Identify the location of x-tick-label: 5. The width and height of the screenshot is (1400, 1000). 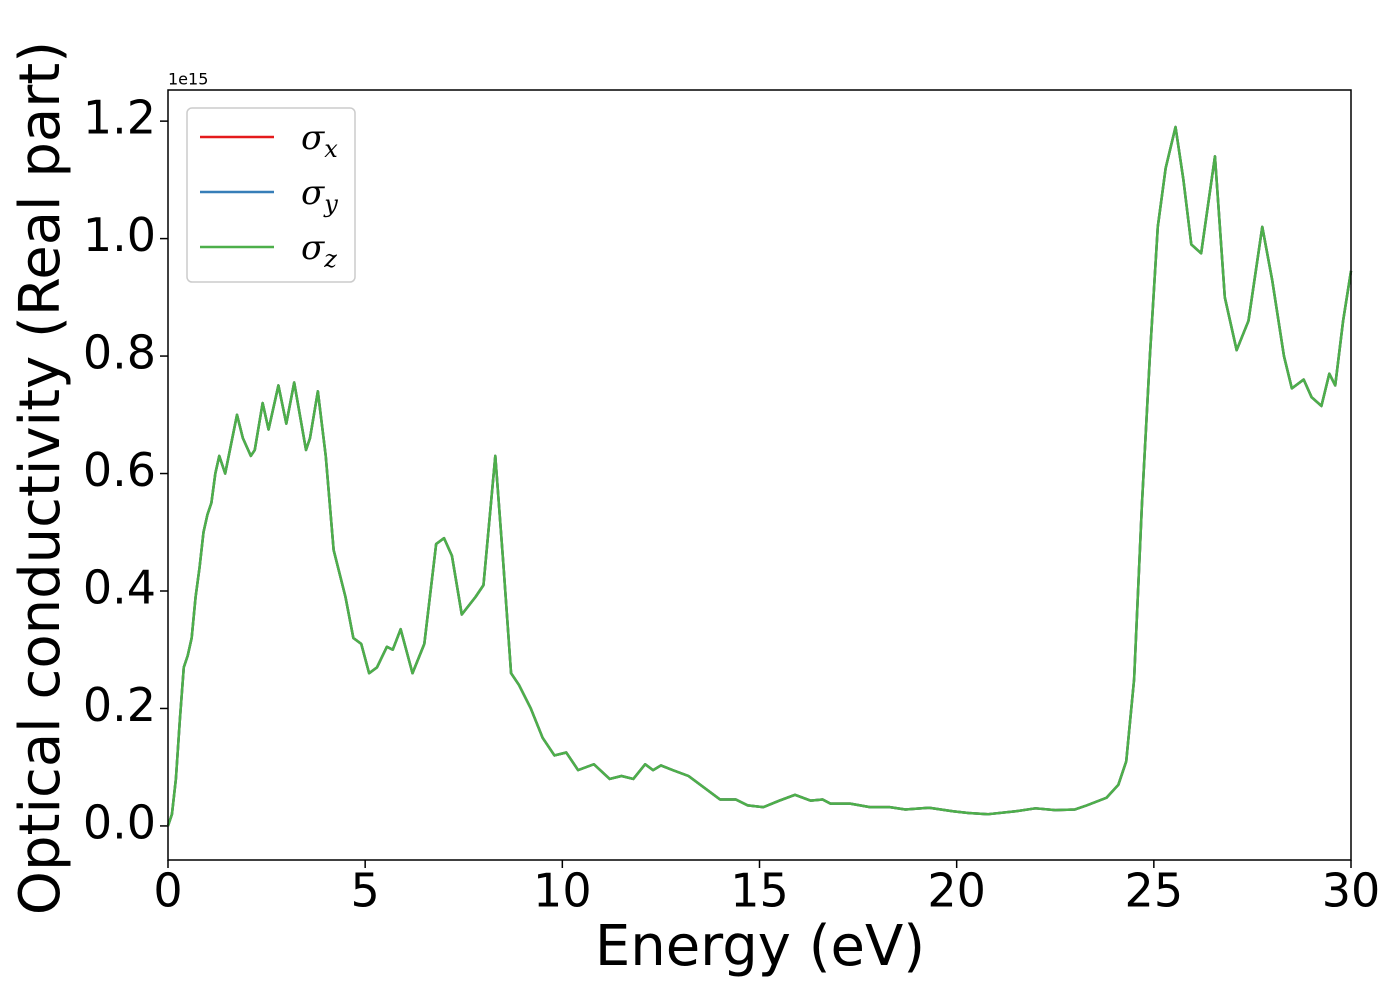
(365, 891).